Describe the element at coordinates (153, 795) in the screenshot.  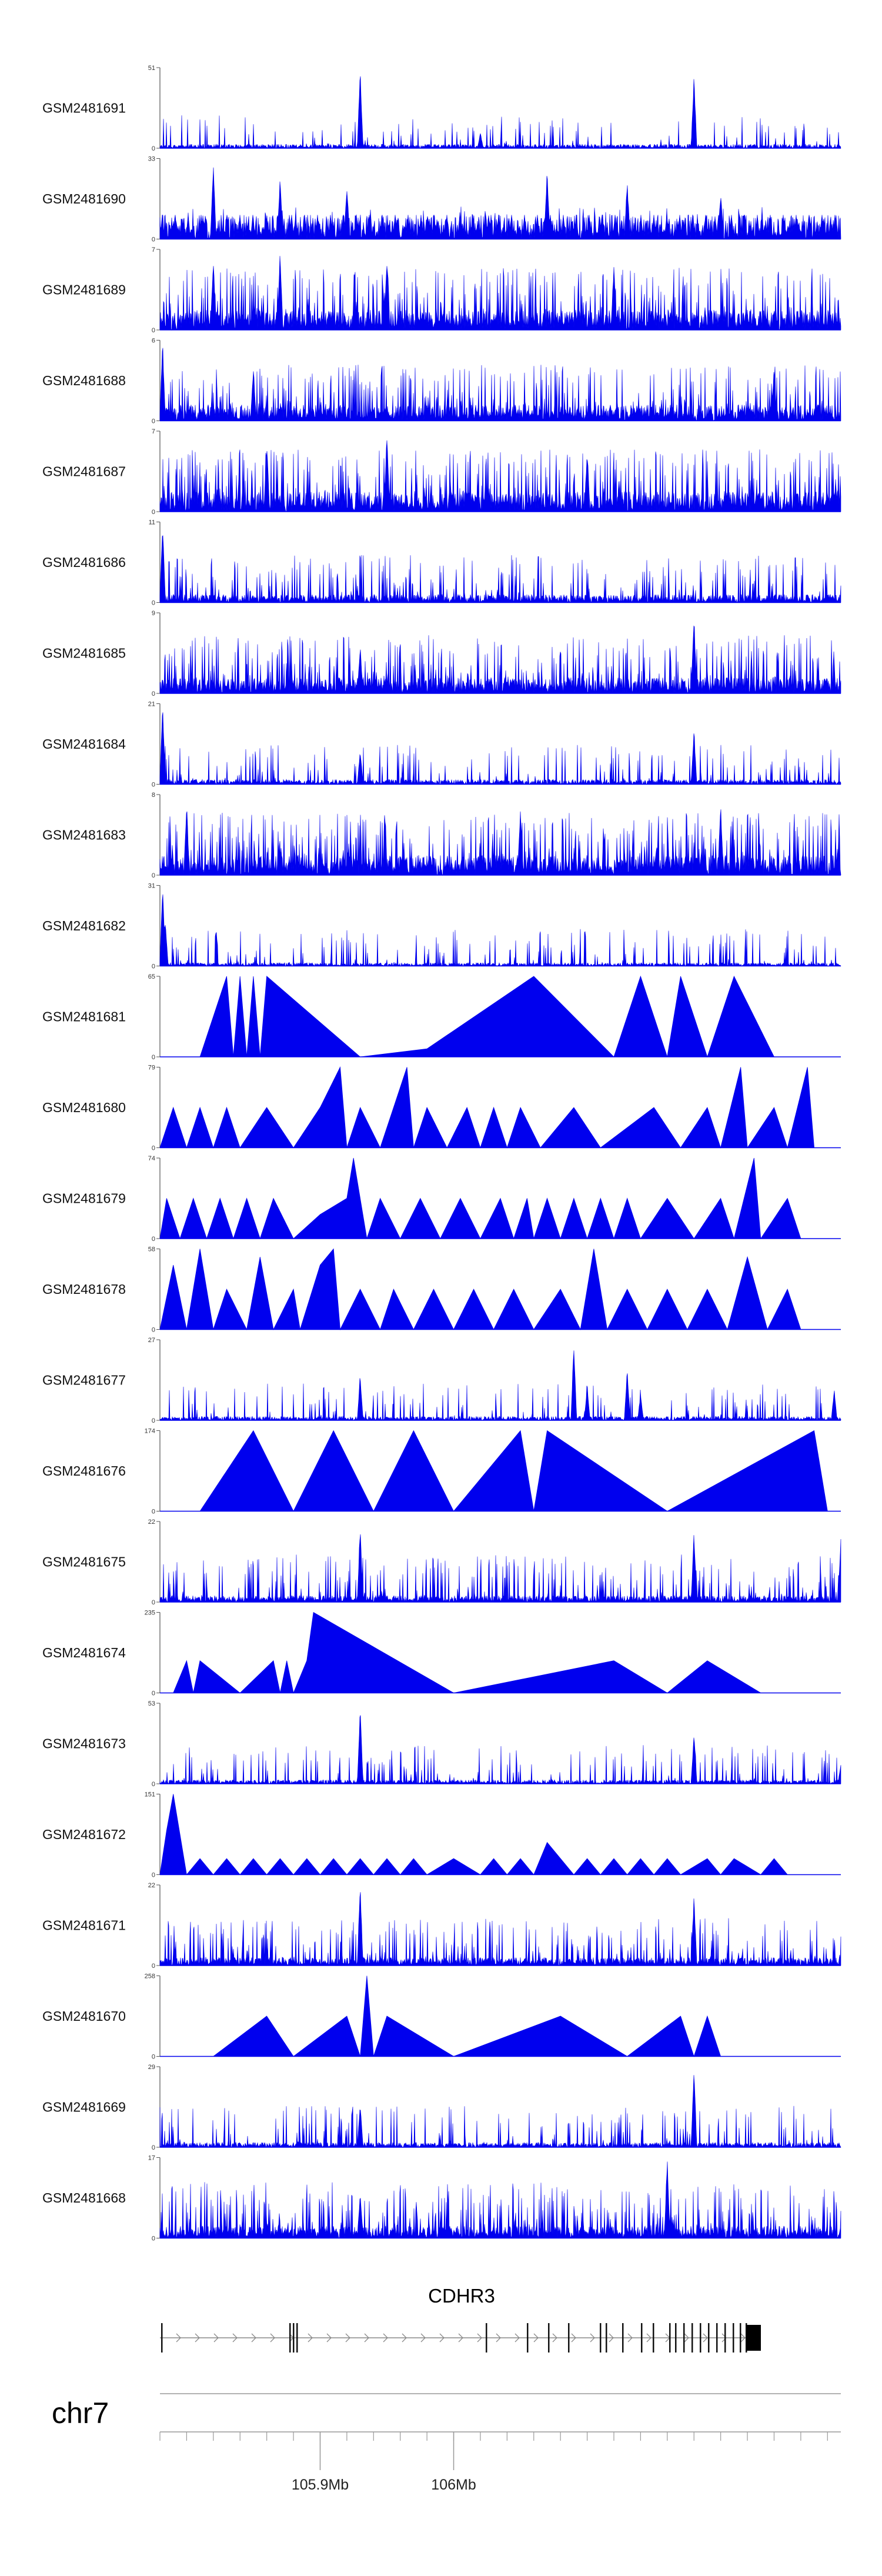
I see `y-max-label: 8` at that location.